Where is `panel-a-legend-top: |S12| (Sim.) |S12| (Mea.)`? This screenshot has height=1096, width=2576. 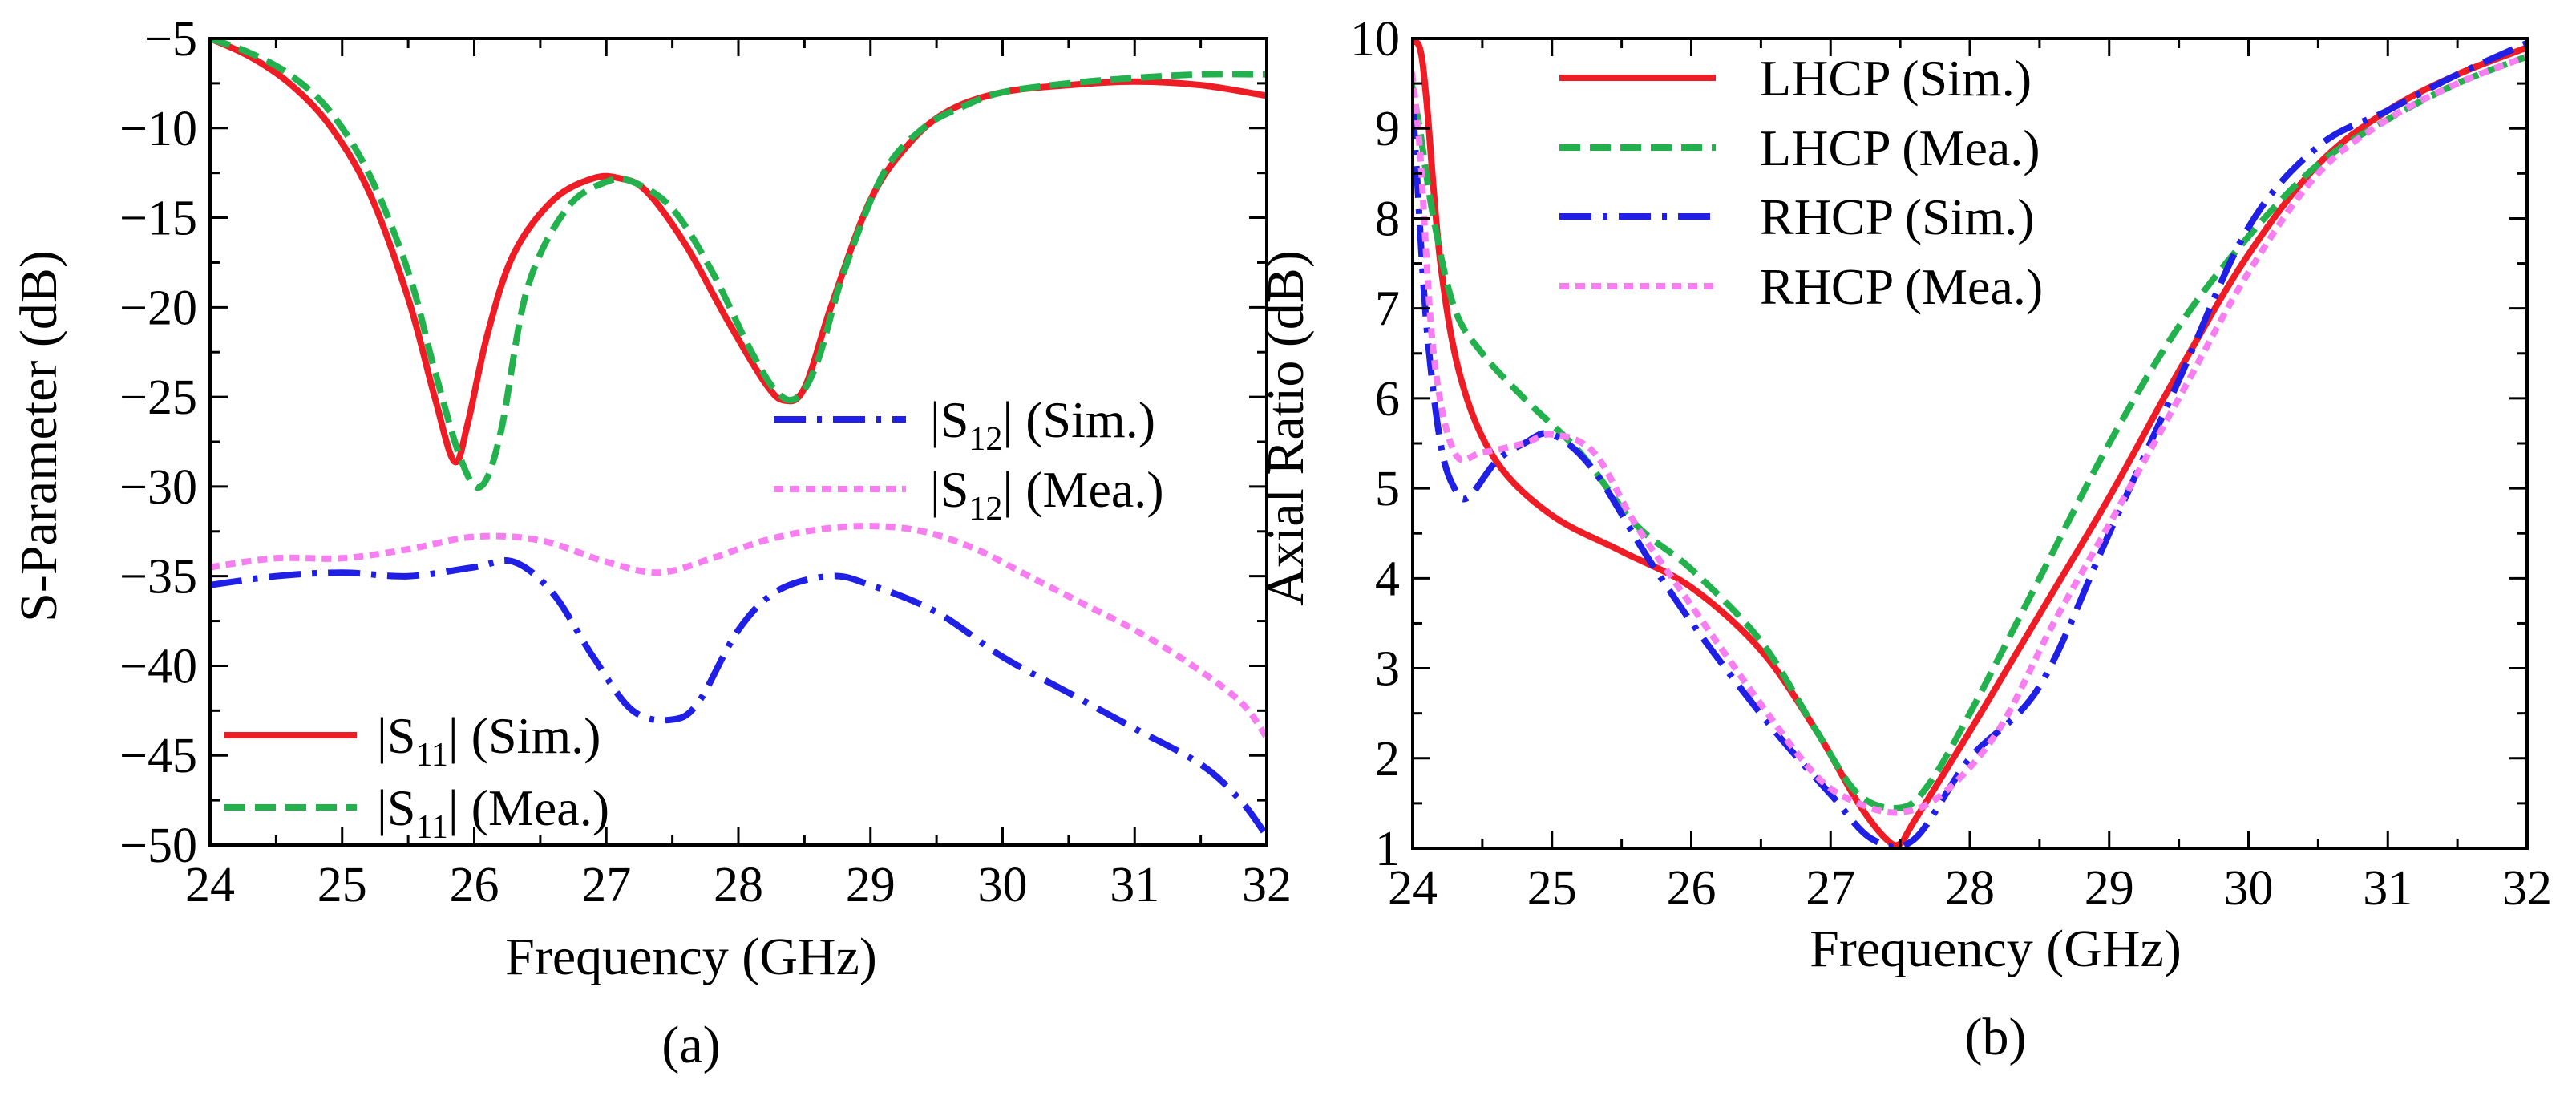
panel-a-legend-top: |S12| (Sim.) |S12| (Mea.) is located at coordinates (969, 459).